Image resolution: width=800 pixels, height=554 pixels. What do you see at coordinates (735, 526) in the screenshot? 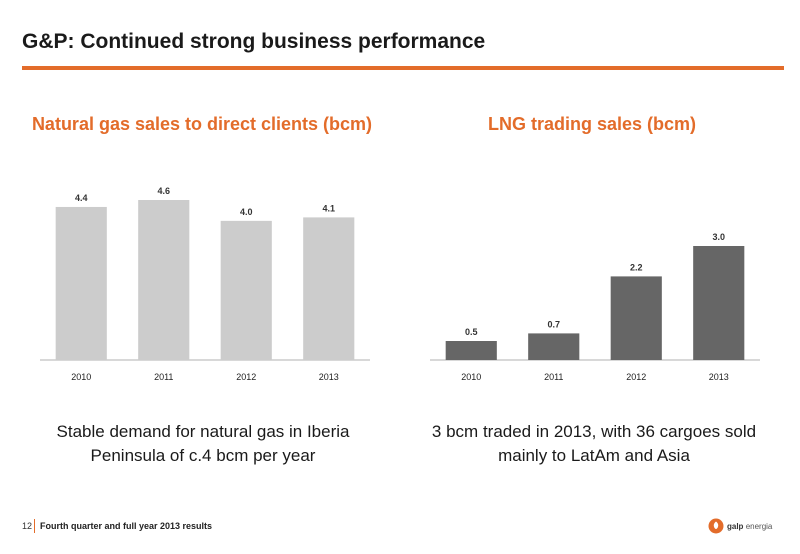
I see `logo-brand: galp` at bounding box center [735, 526].